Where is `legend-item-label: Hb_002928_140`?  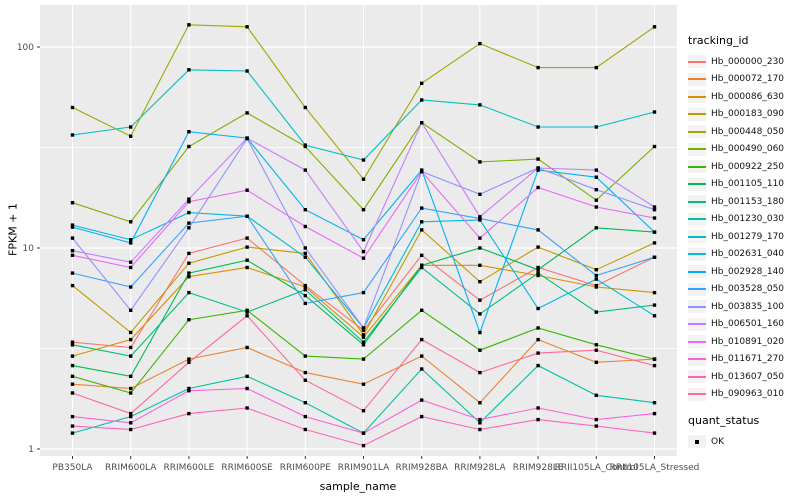
legend-item-label: Hb_002928_140 is located at coordinates (748, 271).